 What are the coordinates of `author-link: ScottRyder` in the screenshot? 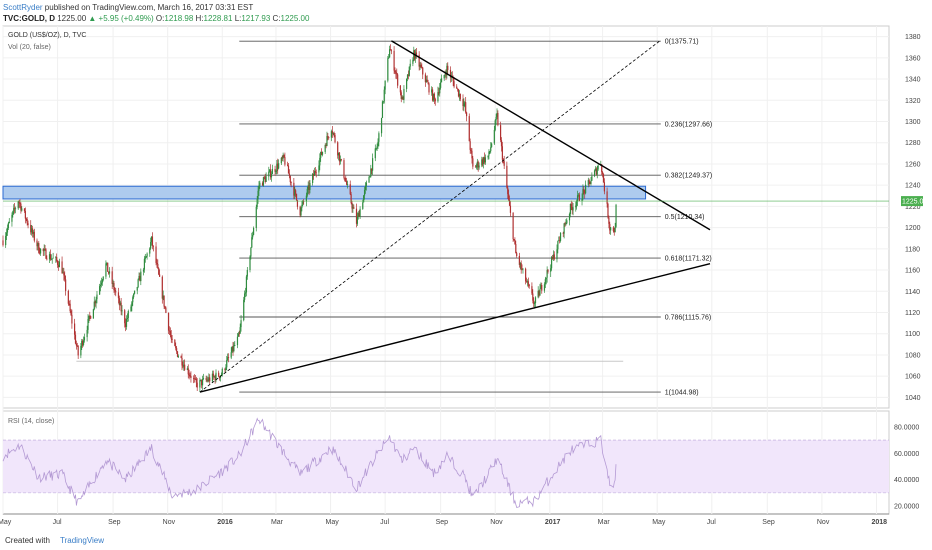 It's located at (23, 7).